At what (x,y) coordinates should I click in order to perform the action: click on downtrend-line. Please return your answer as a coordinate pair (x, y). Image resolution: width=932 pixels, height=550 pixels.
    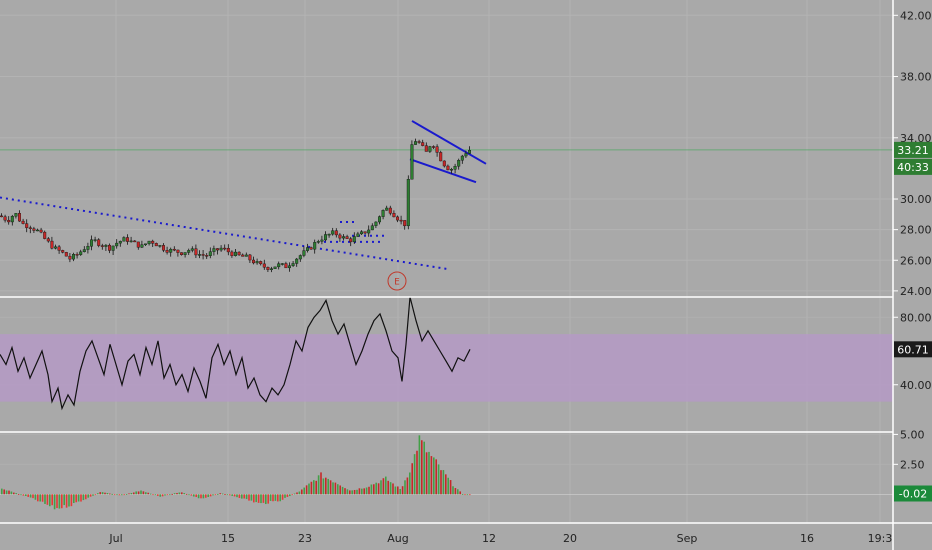
    Looking at the image, I should click on (225, 233).